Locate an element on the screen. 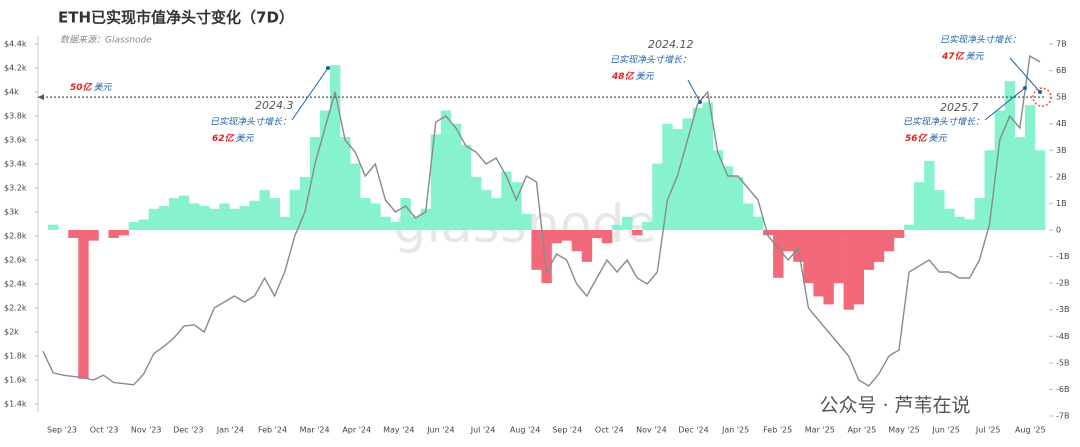 This screenshot has width=1080, height=447. x-tick-label: May '24 is located at coordinates (398, 430).